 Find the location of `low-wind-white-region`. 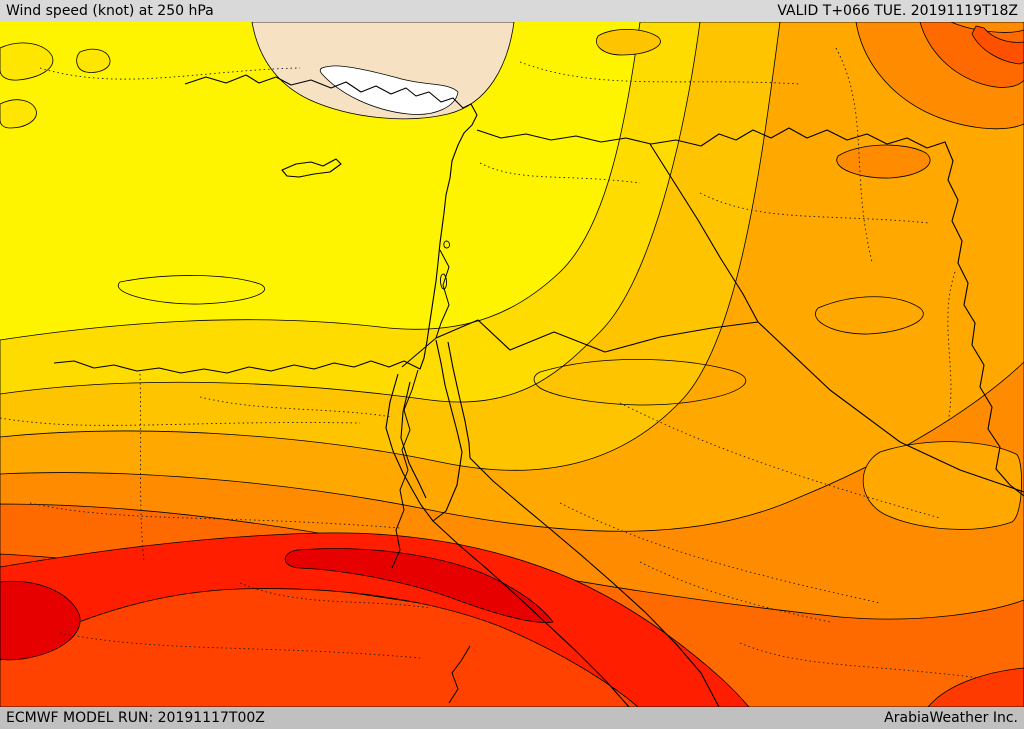

low-wind-white-region is located at coordinates (389, 90).